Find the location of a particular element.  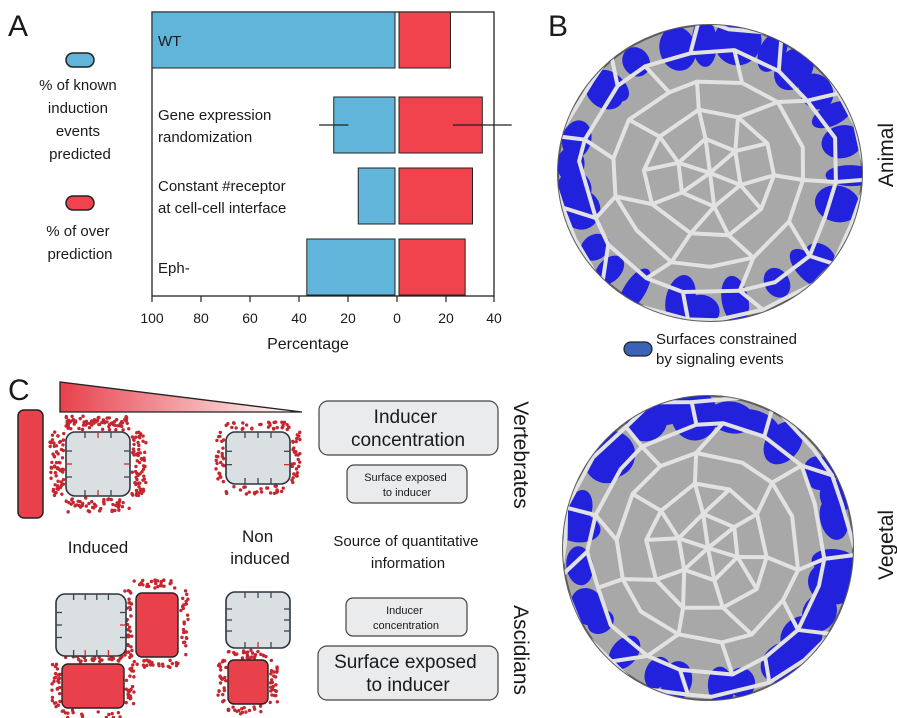

legend-swatch-known is located at coordinates (80, 60).